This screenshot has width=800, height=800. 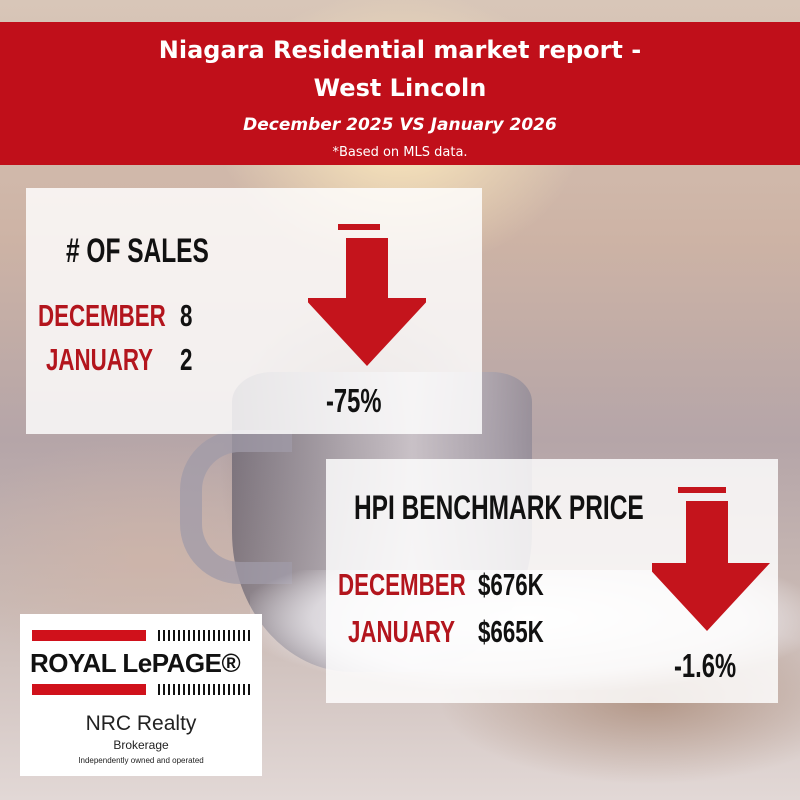 What do you see at coordinates (354, 400) in the screenshot?
I see `sales-change-percent: -75%` at bounding box center [354, 400].